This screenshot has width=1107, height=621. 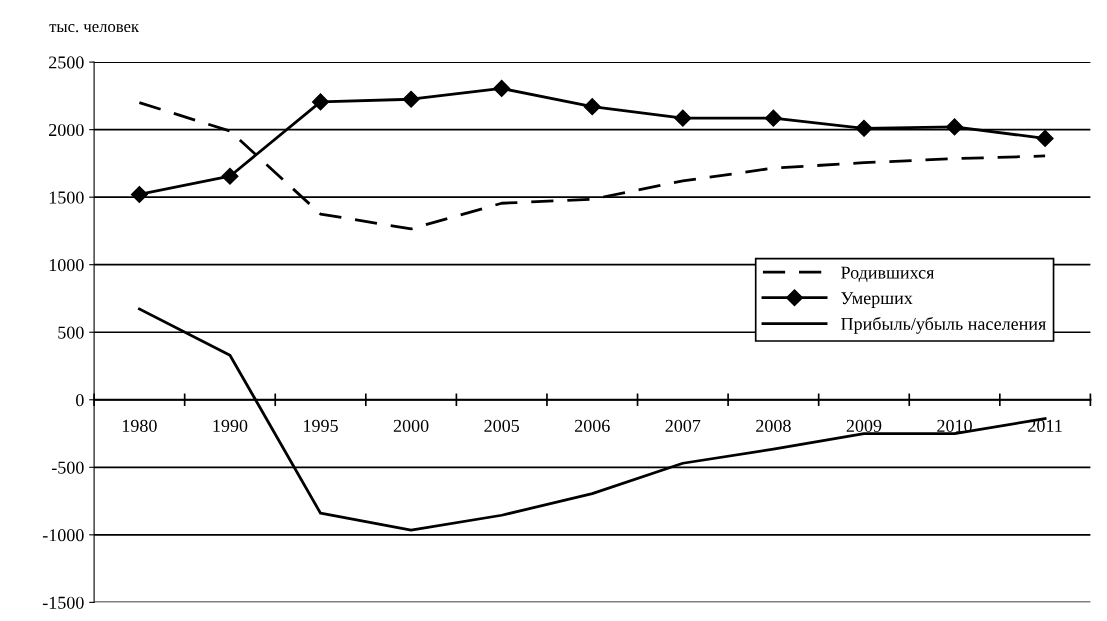 I want to click on x-tick-label: 1980, so click(x=139, y=425).